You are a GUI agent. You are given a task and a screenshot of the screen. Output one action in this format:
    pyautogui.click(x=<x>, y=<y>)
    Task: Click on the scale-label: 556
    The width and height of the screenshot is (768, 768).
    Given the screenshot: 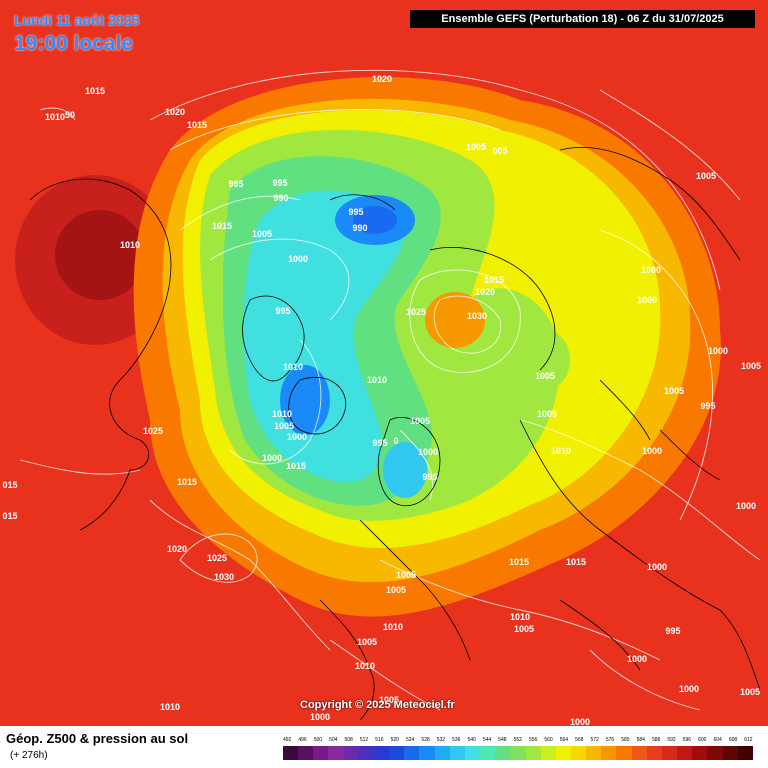 What is the action you would take?
    pyautogui.click(x=533, y=740)
    